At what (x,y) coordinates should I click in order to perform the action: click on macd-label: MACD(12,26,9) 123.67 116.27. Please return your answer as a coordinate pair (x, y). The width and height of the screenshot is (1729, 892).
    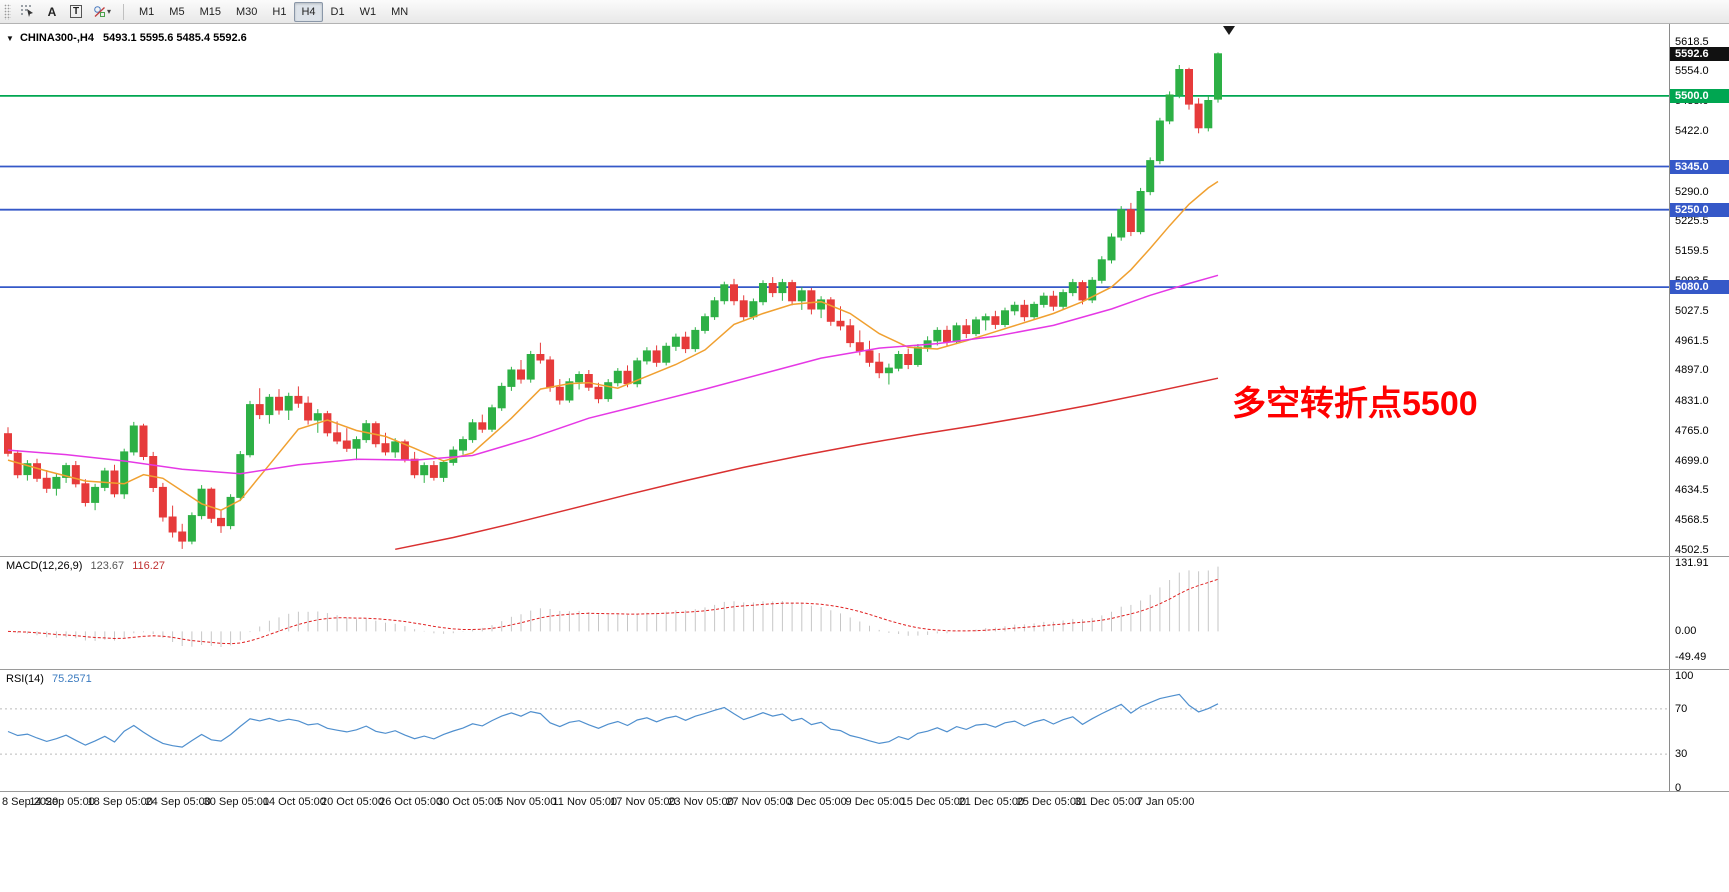
    Looking at the image, I should click on (85, 566).